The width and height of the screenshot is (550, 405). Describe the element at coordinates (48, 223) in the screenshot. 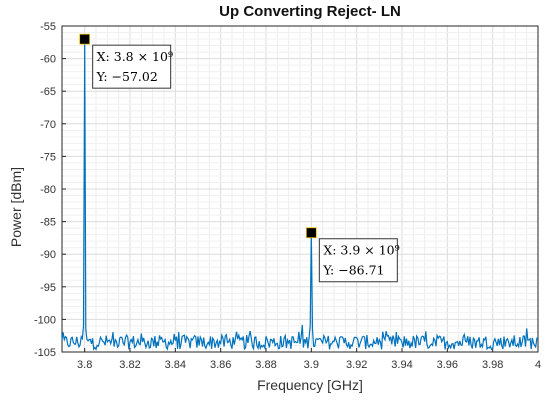

I see `y-tick-label: -85` at that location.